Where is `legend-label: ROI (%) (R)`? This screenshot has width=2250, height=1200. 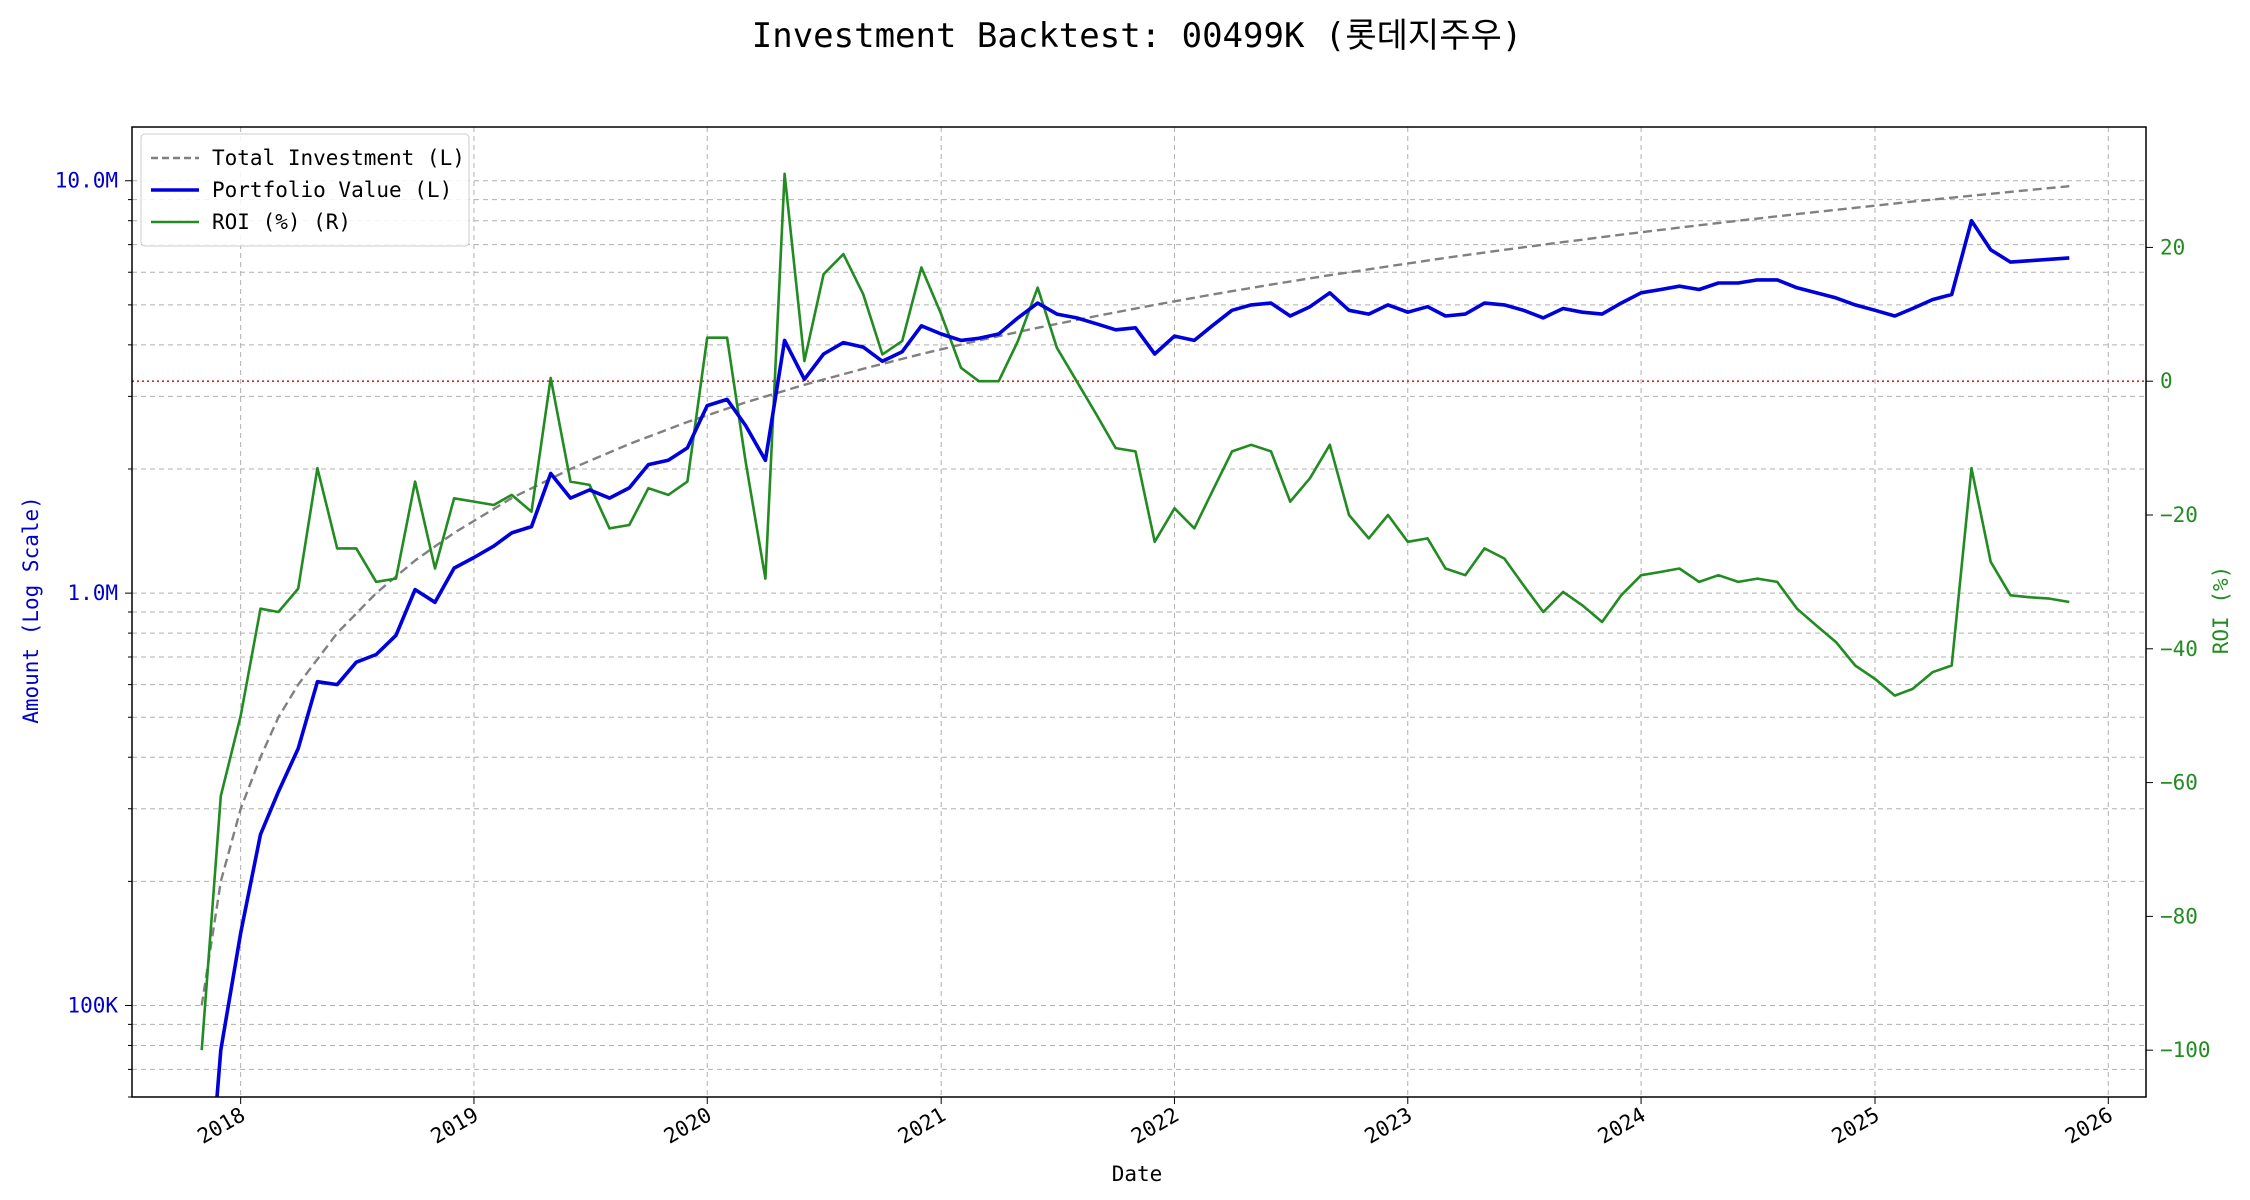 legend-label: ROI (%) (R) is located at coordinates (281, 222).